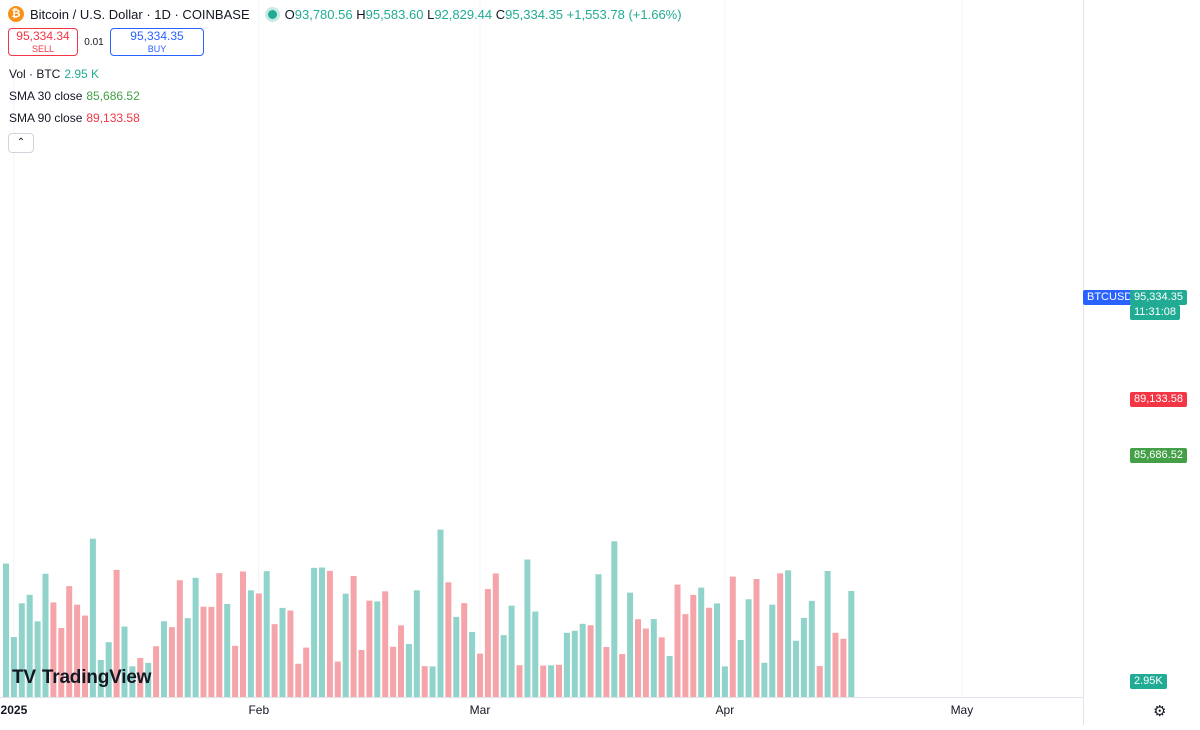 Image resolution: width=1200 pixels, height=730 pixels. Describe the element at coordinates (1148, 681) in the screenshot. I see `volume-tag: 2.95K` at that location.